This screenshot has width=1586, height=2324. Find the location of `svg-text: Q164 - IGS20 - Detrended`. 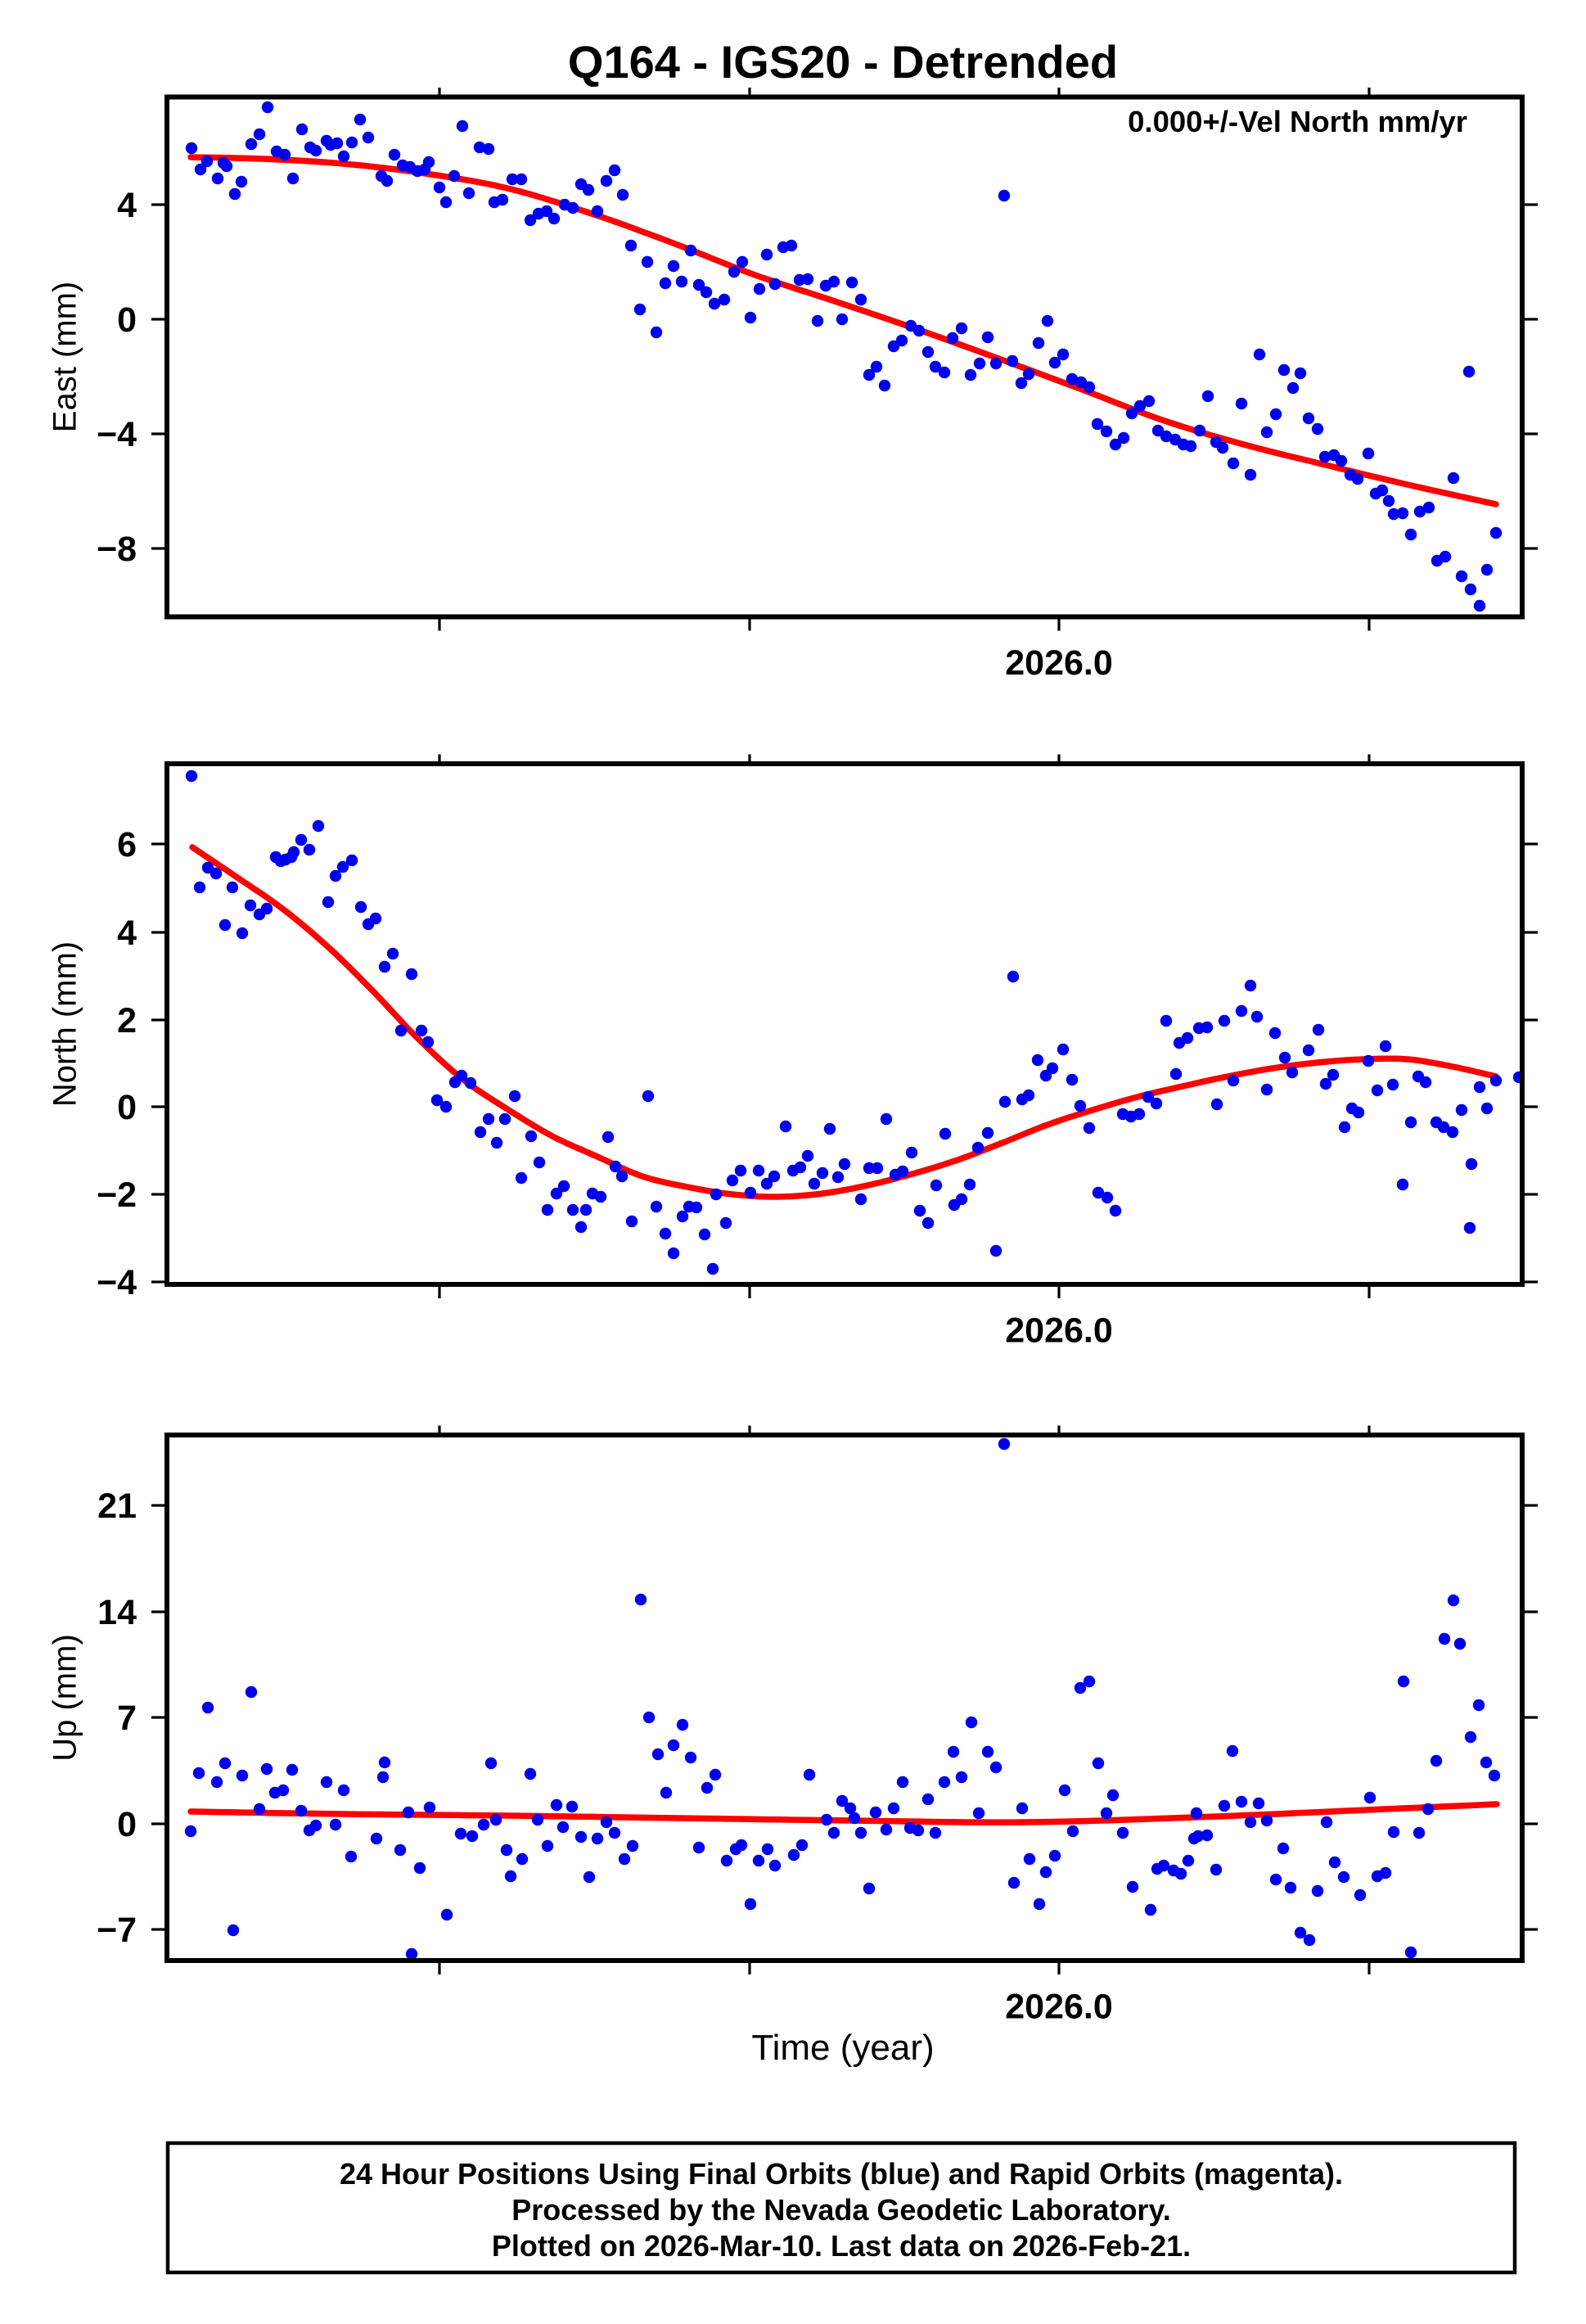

svg-text: Q164 - IGS20 - Detrended is located at coordinates (843, 62).